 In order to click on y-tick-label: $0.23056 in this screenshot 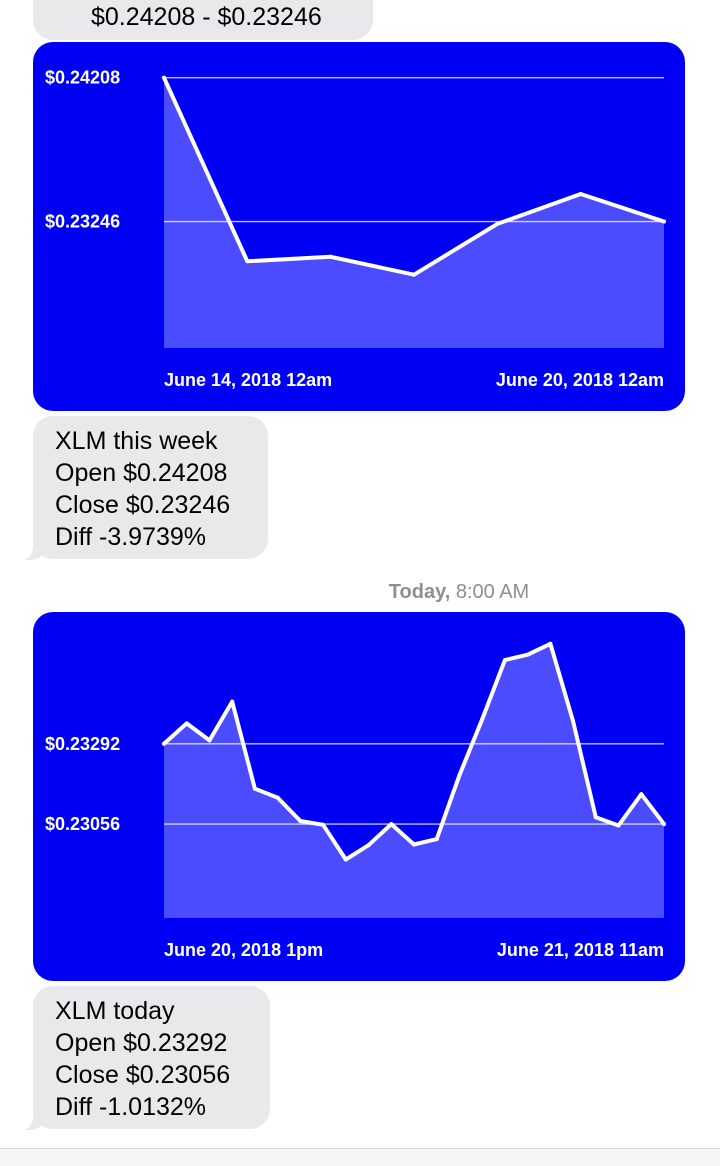, I will do `click(82, 824)`.